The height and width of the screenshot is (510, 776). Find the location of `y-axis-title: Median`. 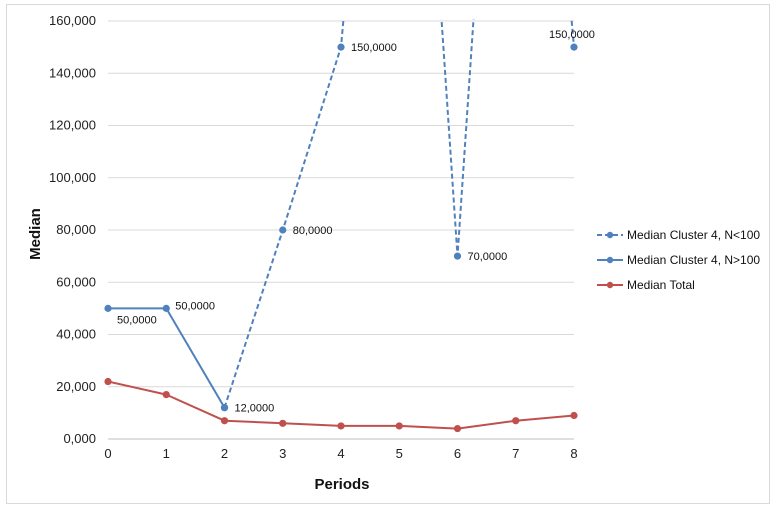

y-axis-title: Median is located at coordinates (35, 234).